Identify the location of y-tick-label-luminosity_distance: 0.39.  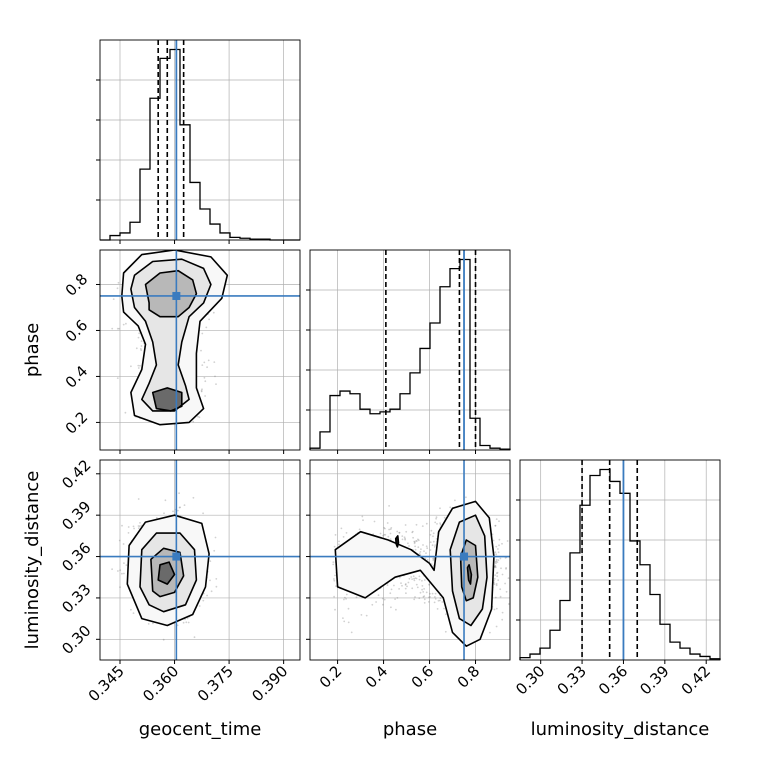
(76, 515).